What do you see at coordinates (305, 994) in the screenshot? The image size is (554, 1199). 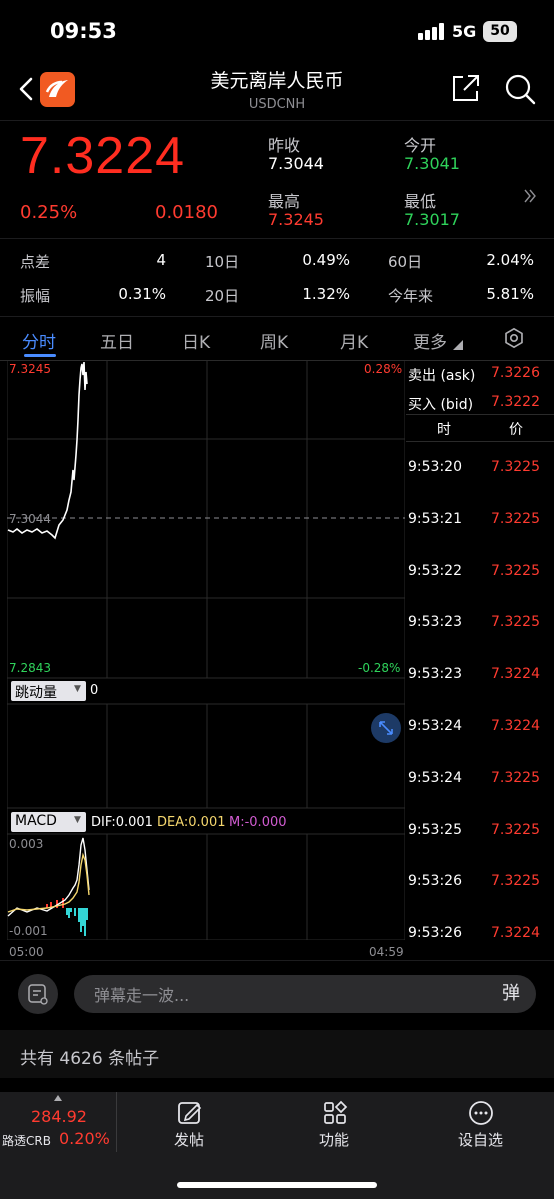 I see `danmu-input` at bounding box center [305, 994].